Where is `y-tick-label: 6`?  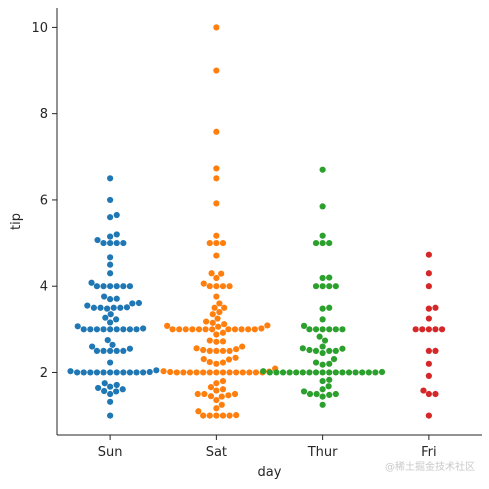
y-tick-label: 6 is located at coordinates (44, 200).